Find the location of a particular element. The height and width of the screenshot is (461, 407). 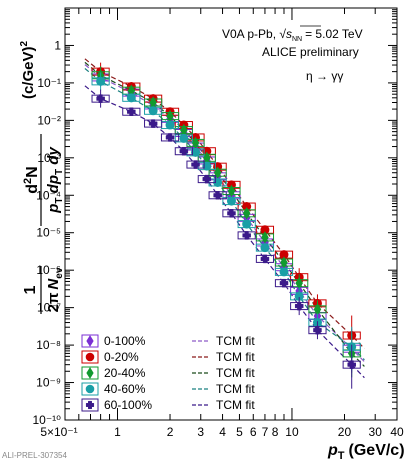

energy-text: = 5.02 TeV is located at coordinates (334, 34).